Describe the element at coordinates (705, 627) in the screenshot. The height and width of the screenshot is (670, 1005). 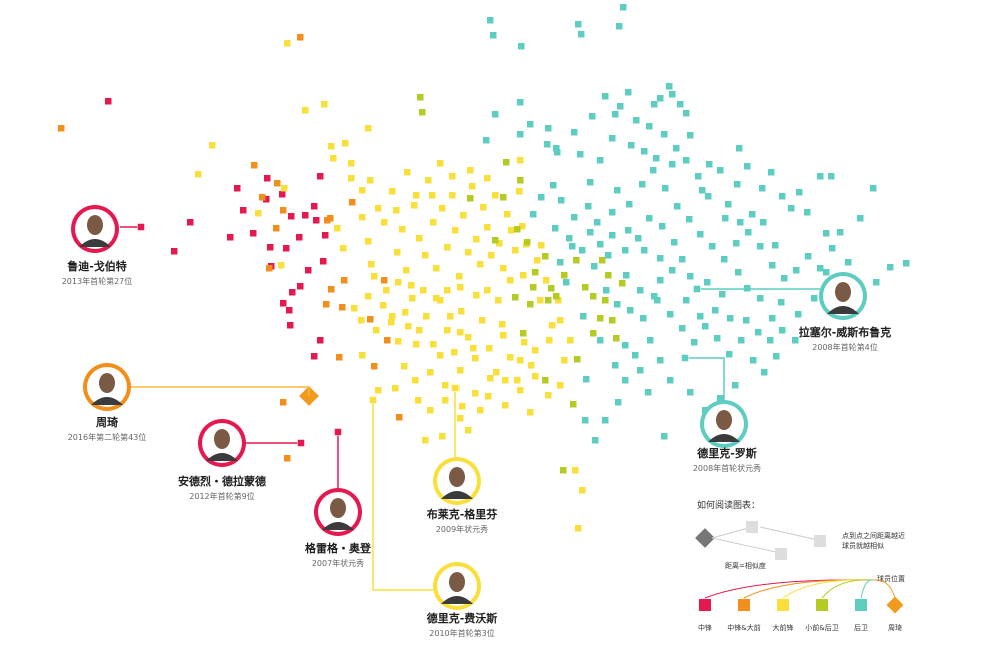
I see `legend-item-label: 中锋` at that location.